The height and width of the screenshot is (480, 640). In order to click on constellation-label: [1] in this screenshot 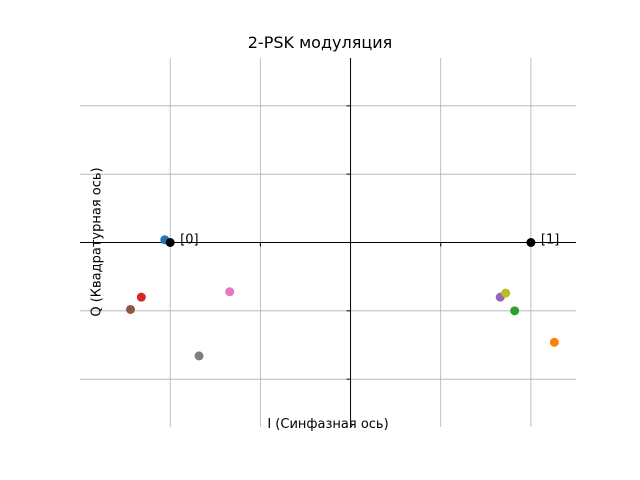, I will do `click(550, 240)`.